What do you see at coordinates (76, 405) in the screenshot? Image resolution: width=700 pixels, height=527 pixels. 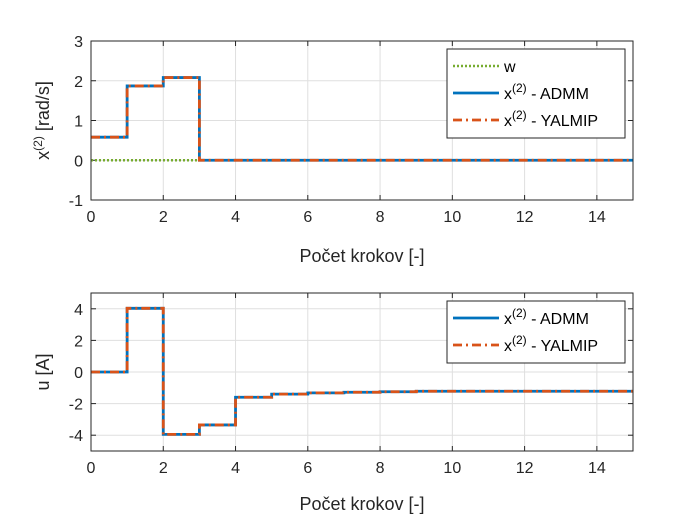 I see `y-tick-label: -2` at bounding box center [76, 405].